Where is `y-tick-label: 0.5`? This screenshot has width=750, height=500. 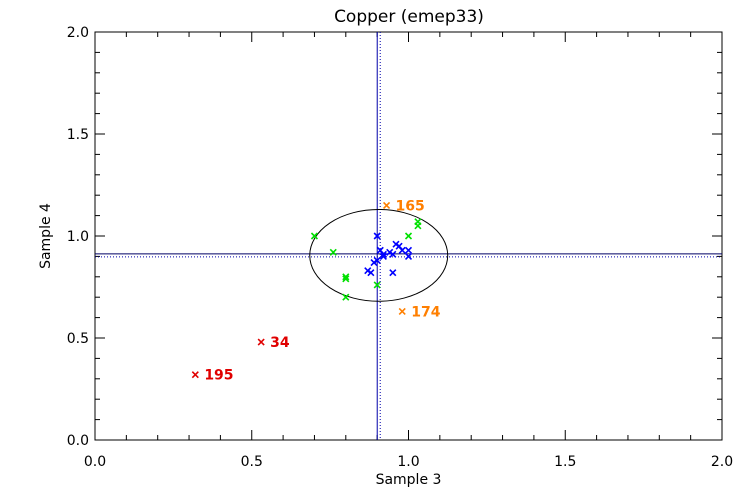
y-tick-label: 0.5 is located at coordinates (78, 339).